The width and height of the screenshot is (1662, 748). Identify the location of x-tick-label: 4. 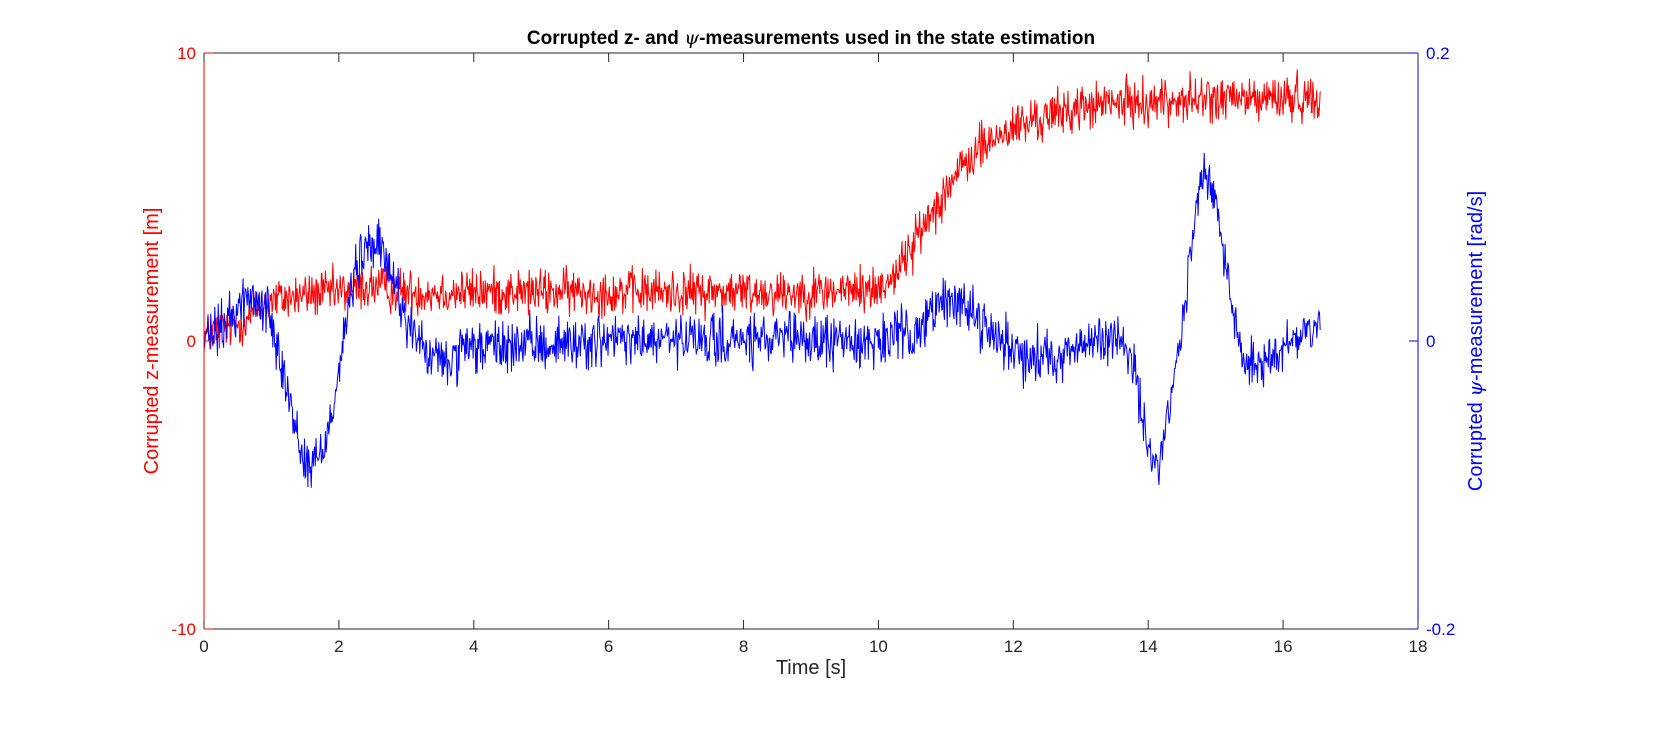
(473, 646).